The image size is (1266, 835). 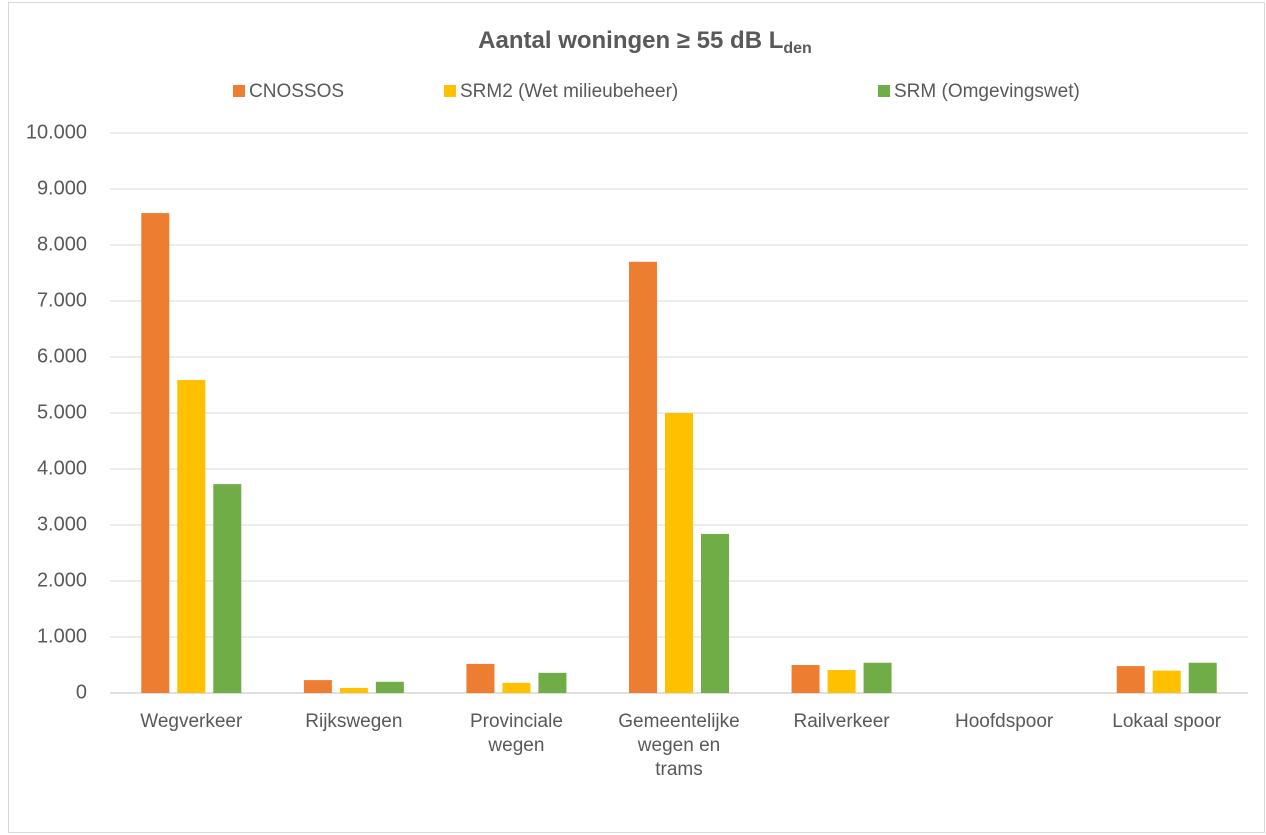 What do you see at coordinates (191, 721) in the screenshot?
I see `x-tick-label: Wegverkeer` at bounding box center [191, 721].